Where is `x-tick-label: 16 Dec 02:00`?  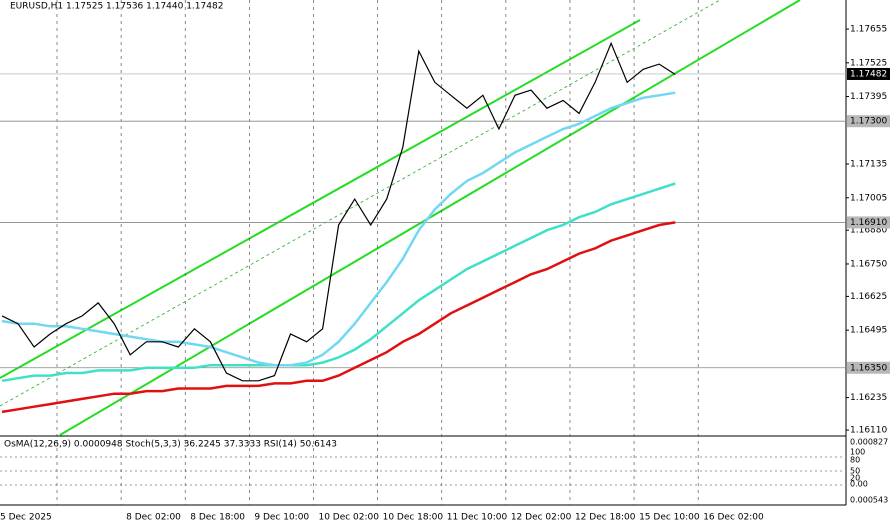
x-tick-label: 16 Dec 02:00 is located at coordinates (733, 518).